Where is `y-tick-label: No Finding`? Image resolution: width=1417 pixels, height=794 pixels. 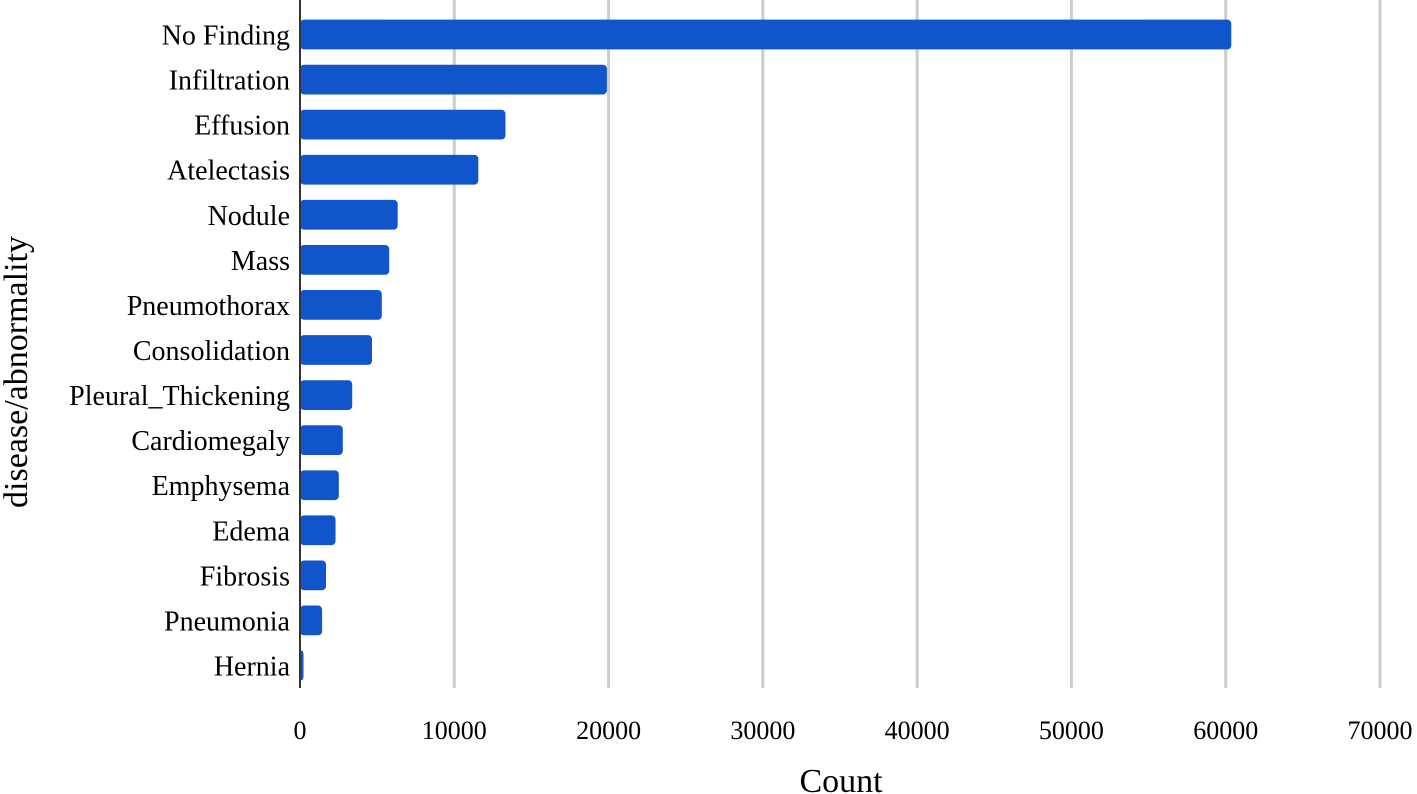 y-tick-label: No Finding is located at coordinates (226, 36).